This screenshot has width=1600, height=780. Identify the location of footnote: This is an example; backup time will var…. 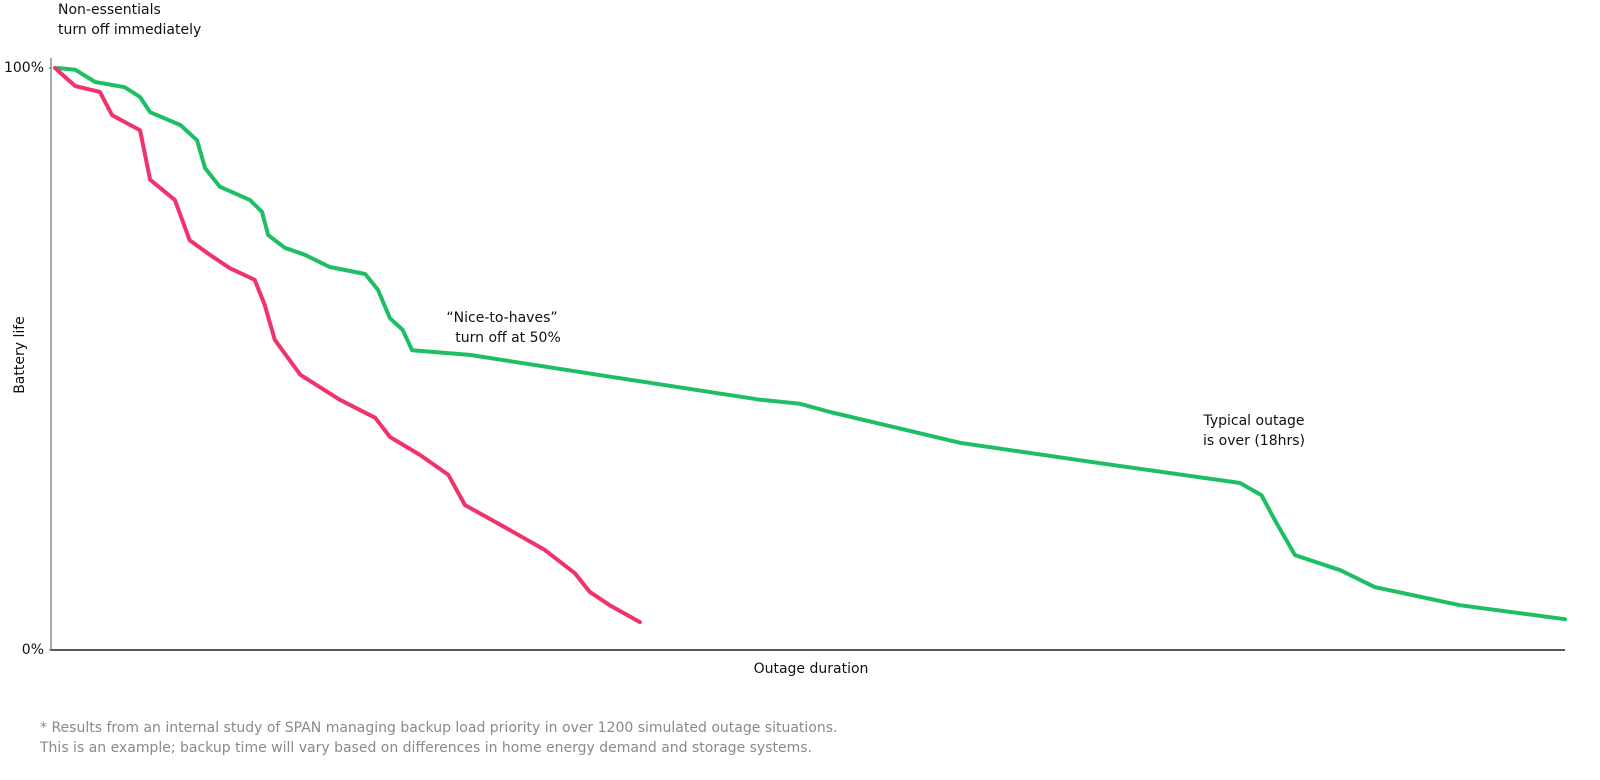
(425, 748).